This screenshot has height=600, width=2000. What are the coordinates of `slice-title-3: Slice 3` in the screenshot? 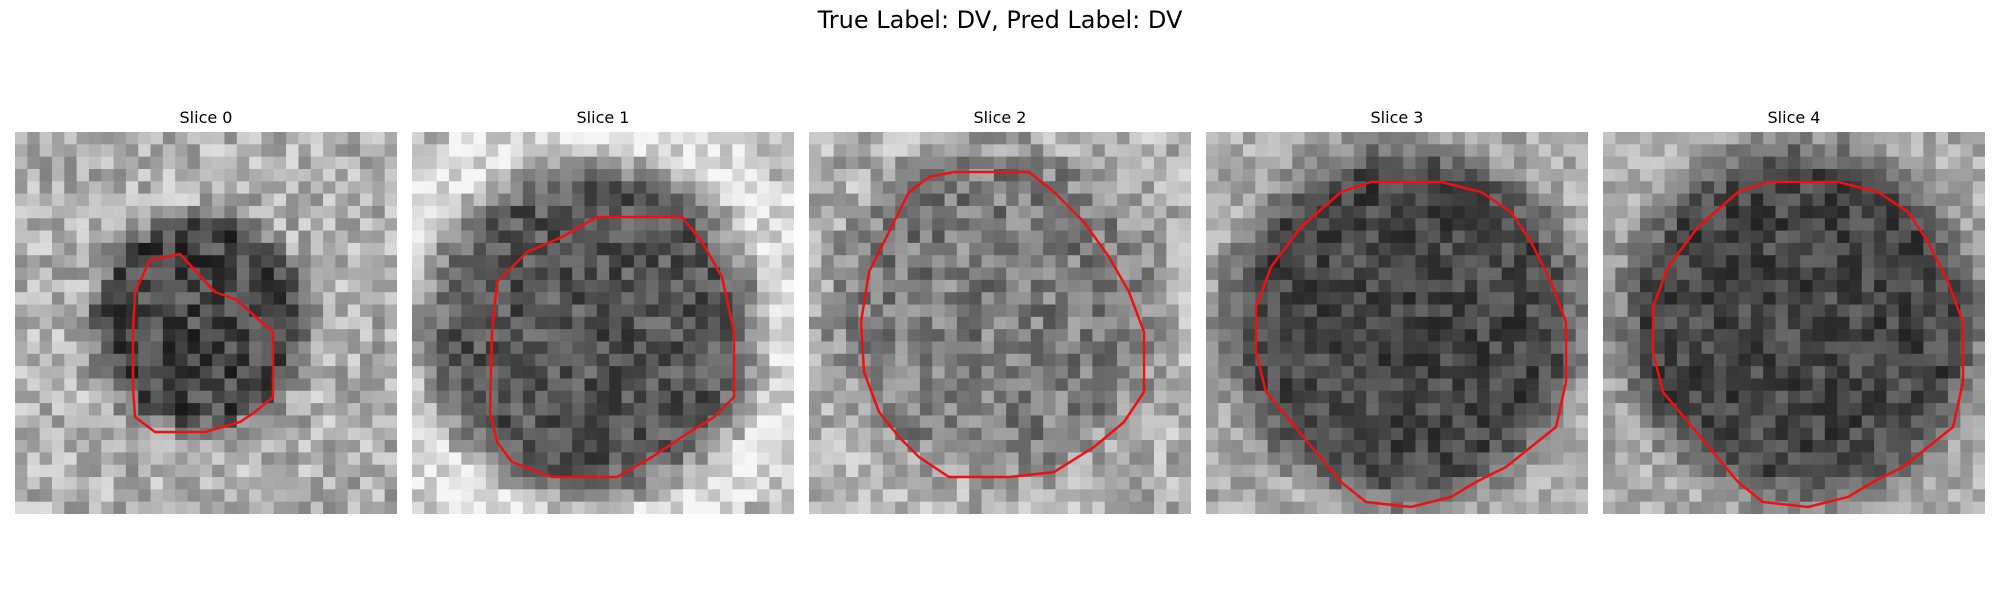 It's located at (1397, 117).